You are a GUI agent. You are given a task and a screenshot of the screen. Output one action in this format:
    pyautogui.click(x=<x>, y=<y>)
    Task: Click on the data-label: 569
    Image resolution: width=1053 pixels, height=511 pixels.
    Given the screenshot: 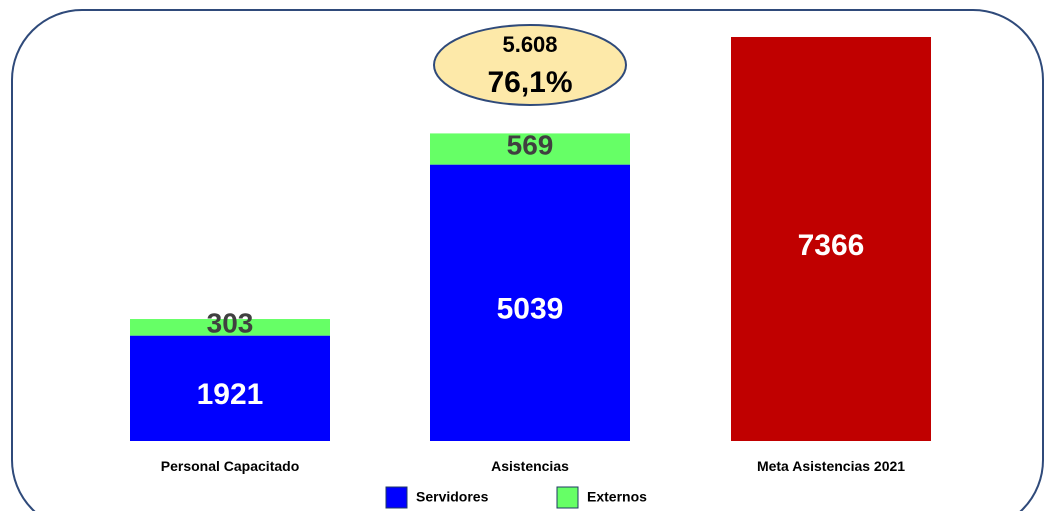 What is the action you would take?
    pyautogui.click(x=530, y=144)
    